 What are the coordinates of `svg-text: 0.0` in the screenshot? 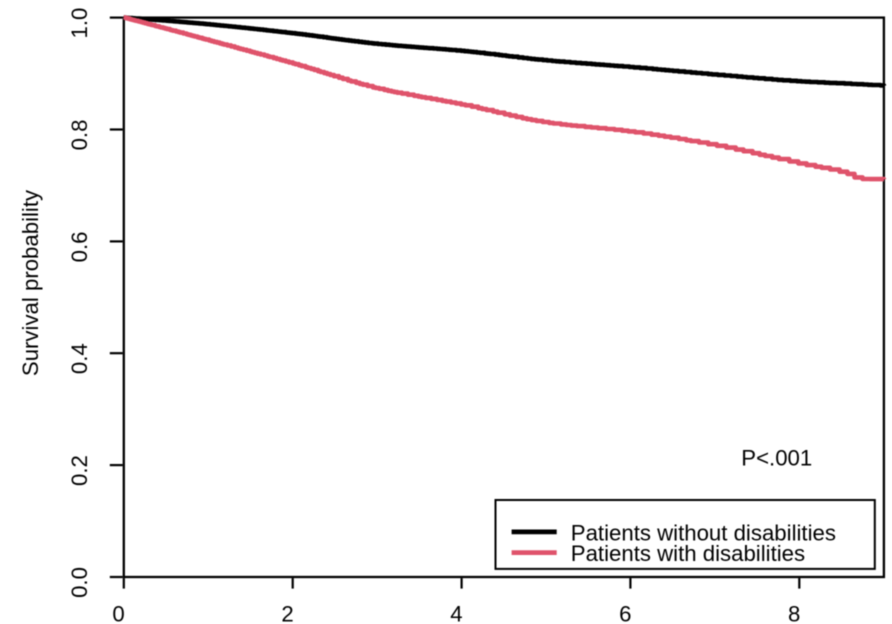 It's located at (79, 582).